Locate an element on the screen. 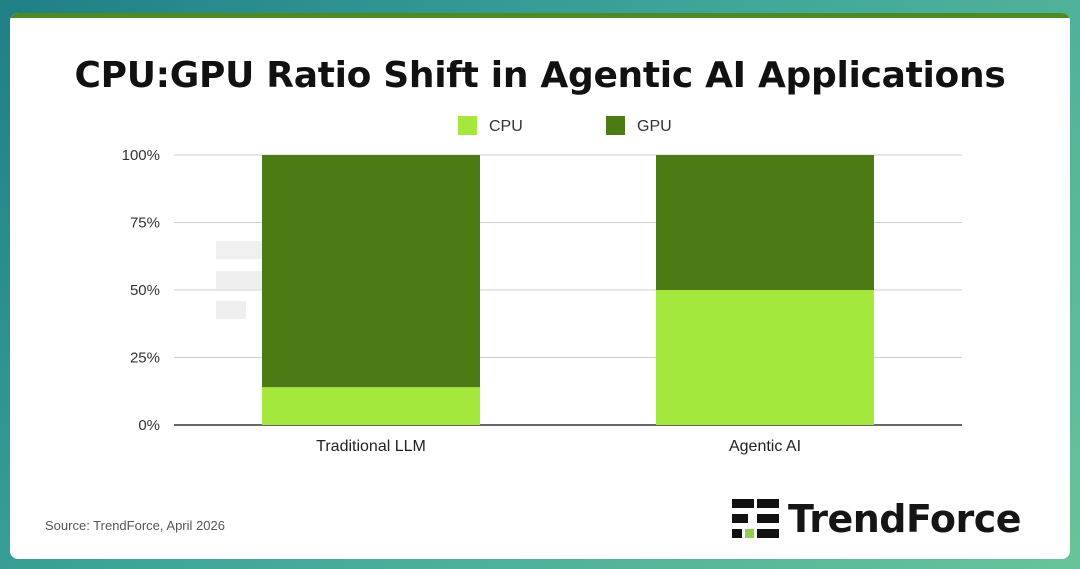 The image size is (1080, 569). legend-label-gpu: GPU is located at coordinates (654, 126).